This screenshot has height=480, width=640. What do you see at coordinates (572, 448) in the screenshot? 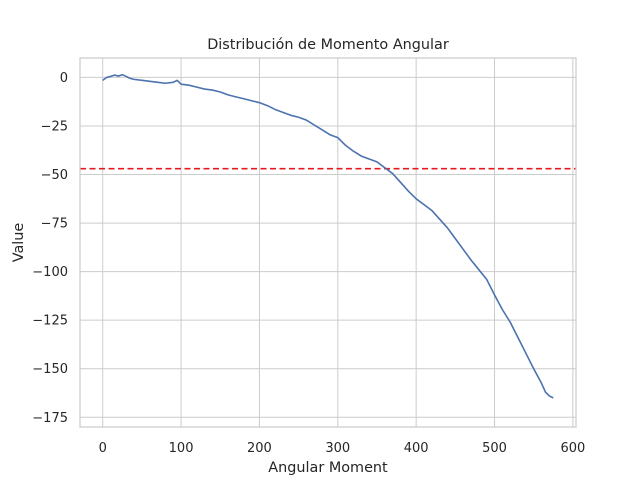
I see `x-tick-label: 600` at bounding box center [572, 448].